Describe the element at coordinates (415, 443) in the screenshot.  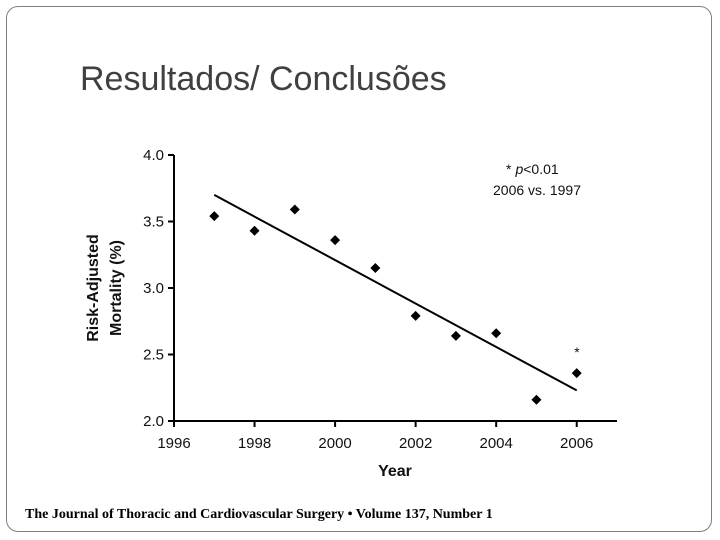
I see `x-tick-label: 2002` at that location.